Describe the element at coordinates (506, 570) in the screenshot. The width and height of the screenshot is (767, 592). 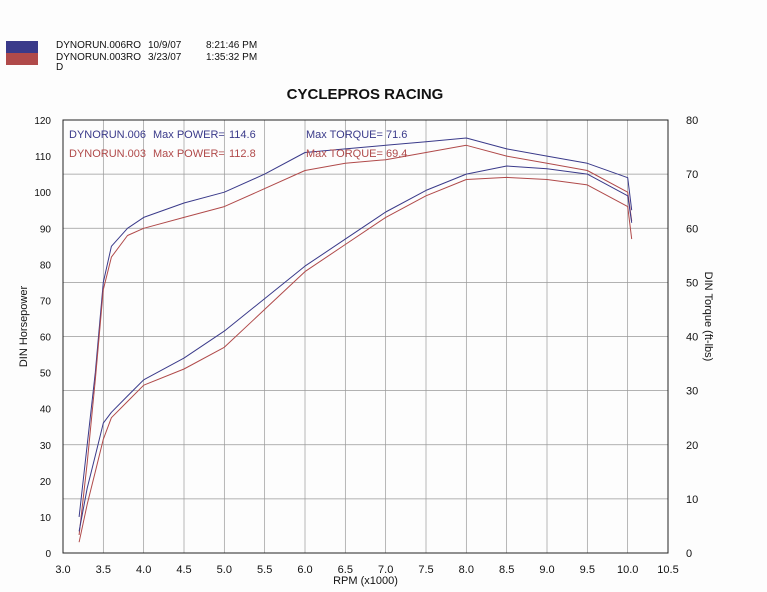
I see `x-tick-label: 8.5` at that location.